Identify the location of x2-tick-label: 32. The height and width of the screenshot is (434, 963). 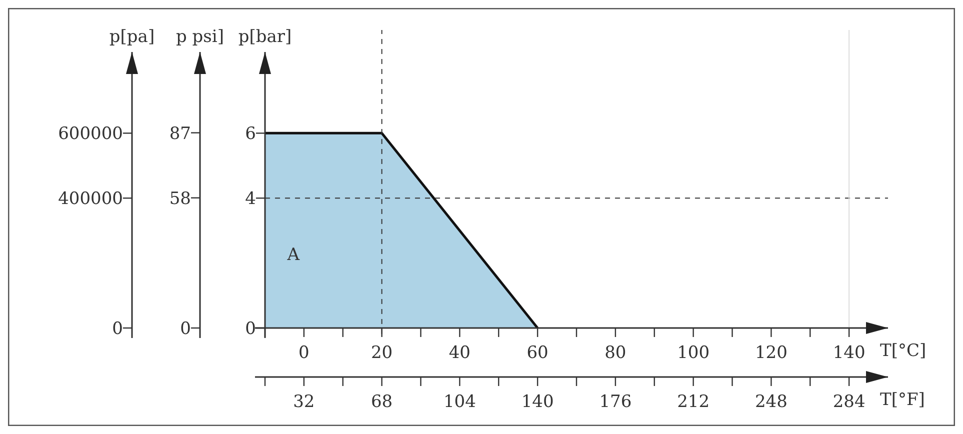
(304, 402).